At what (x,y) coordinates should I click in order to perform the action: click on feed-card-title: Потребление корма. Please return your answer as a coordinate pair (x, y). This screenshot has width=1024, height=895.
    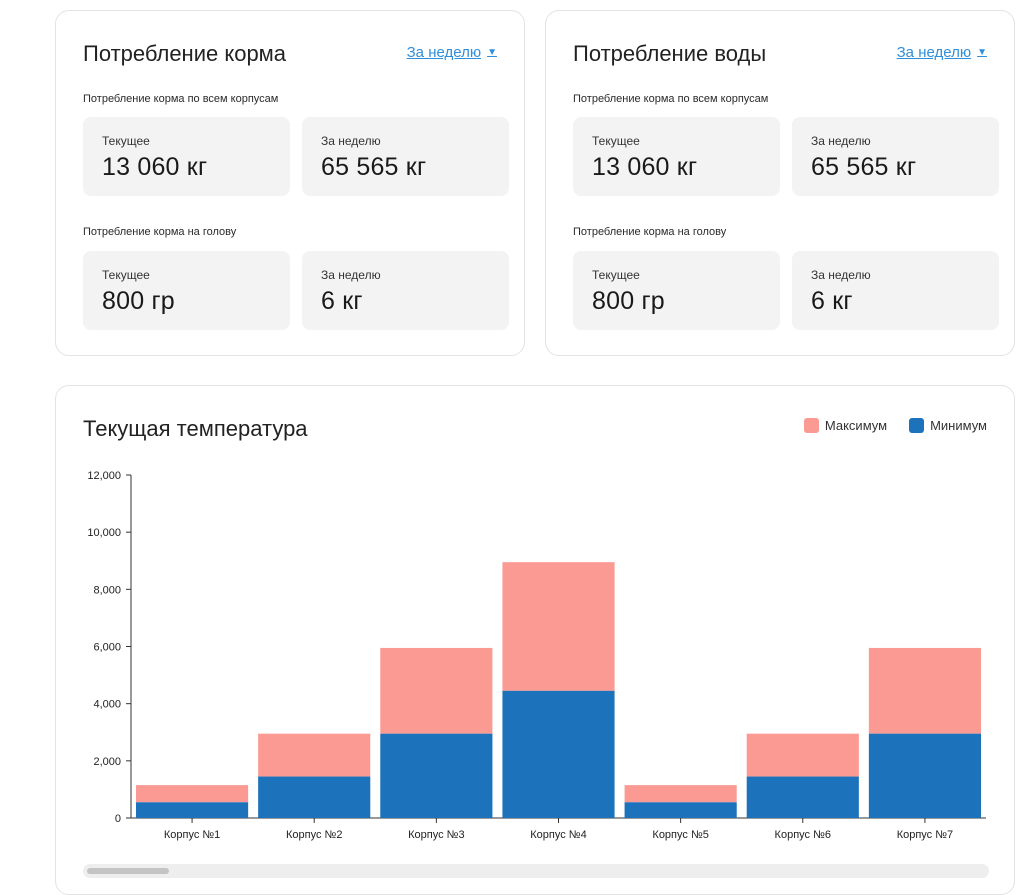
    Looking at the image, I should click on (185, 53).